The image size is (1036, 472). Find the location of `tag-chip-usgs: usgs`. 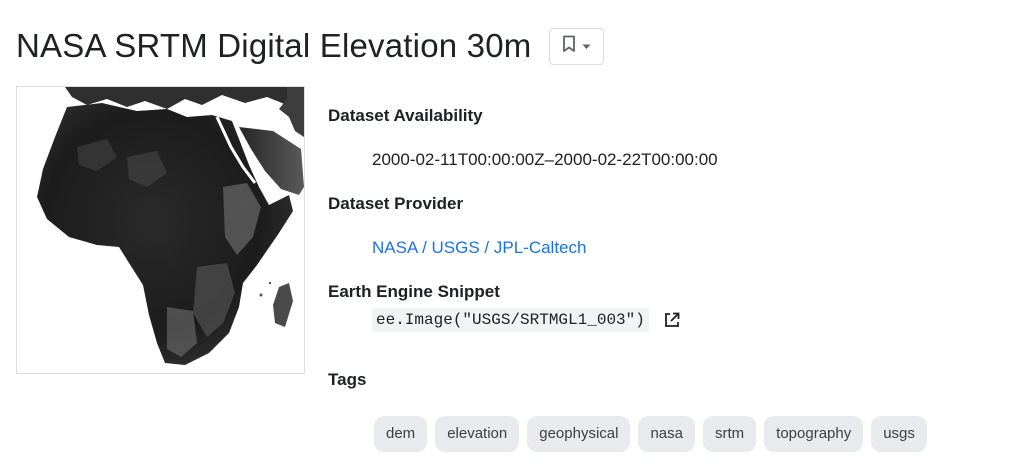

tag-chip-usgs: usgs is located at coordinates (899, 434).